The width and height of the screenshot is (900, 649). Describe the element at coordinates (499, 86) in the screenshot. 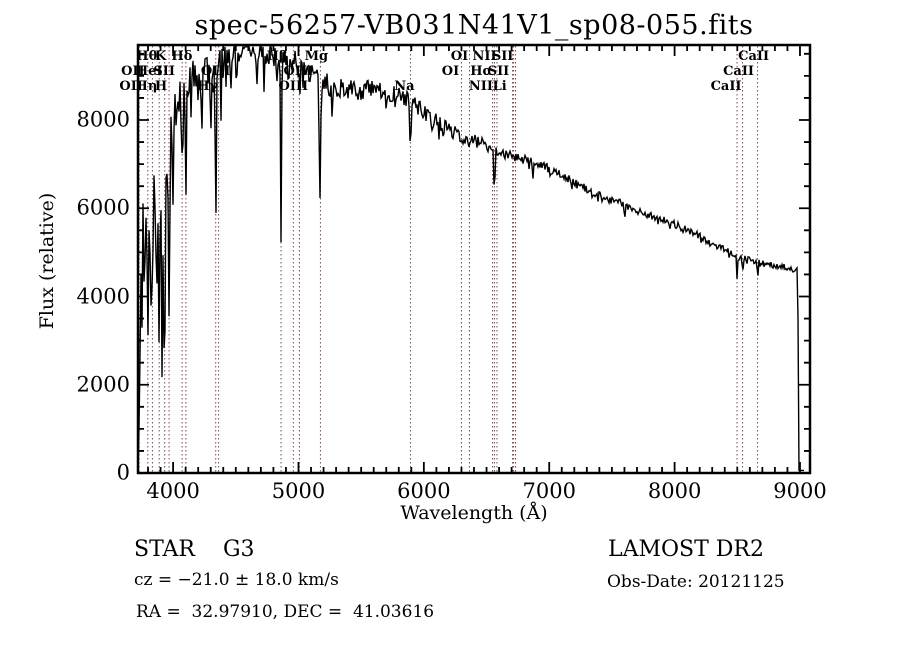

I see `spectral-line-label: Li` at that location.